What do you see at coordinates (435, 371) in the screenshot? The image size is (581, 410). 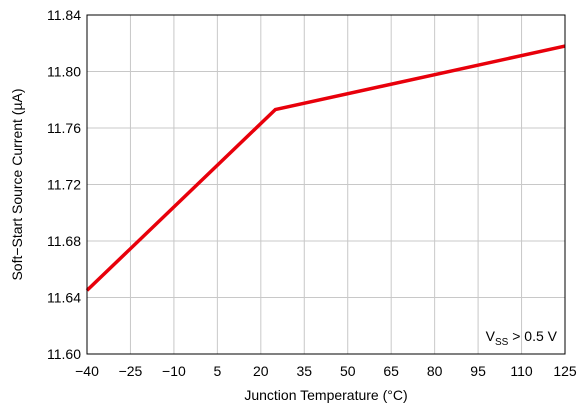 I see `x-tick-label: 80` at bounding box center [435, 371].